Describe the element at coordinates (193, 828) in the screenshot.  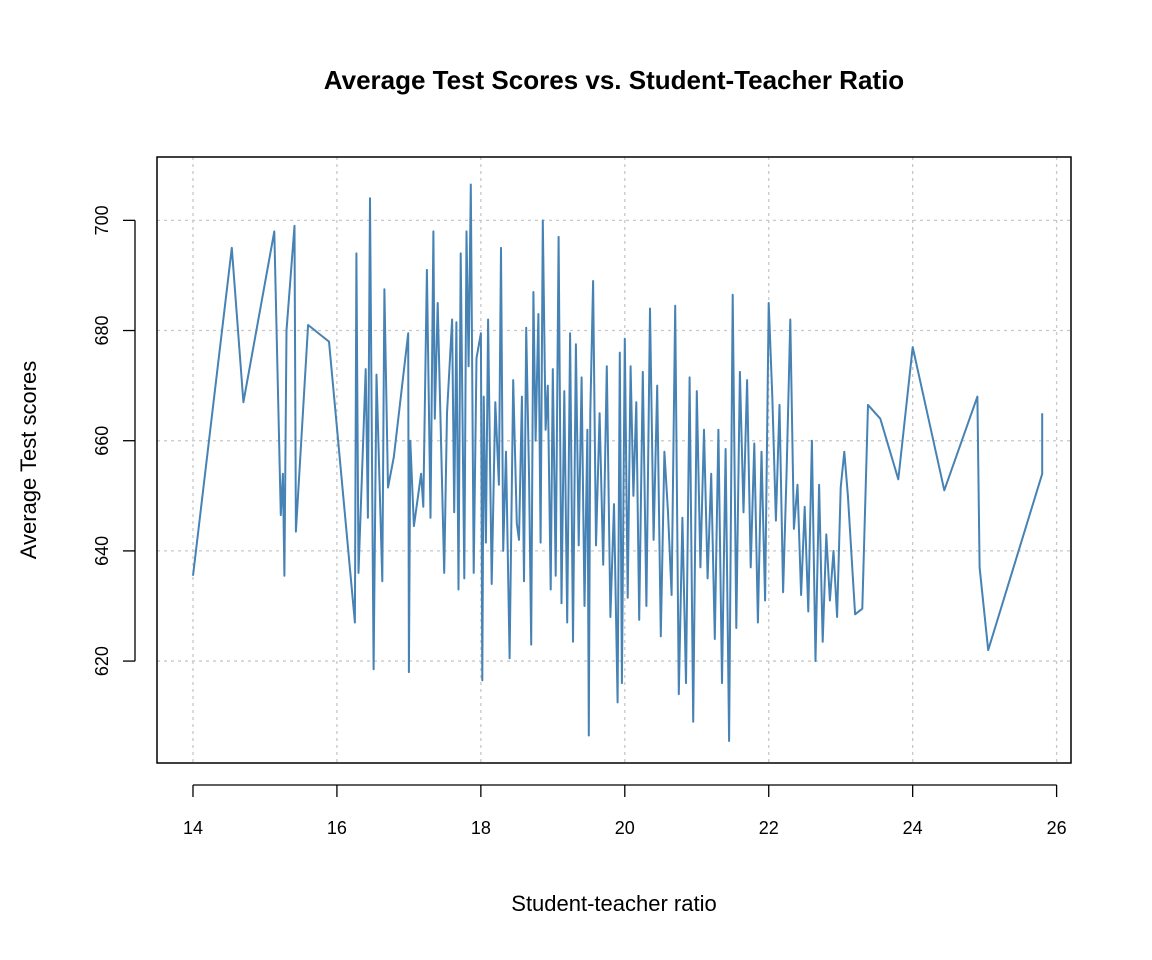
I see `x-tick-label: 14` at that location.